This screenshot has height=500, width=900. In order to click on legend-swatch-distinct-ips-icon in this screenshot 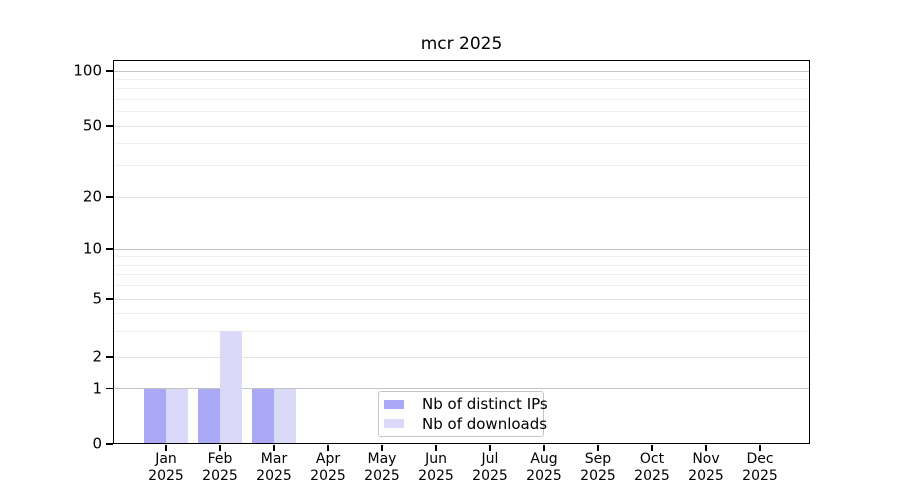, I will do `click(394, 404)`.